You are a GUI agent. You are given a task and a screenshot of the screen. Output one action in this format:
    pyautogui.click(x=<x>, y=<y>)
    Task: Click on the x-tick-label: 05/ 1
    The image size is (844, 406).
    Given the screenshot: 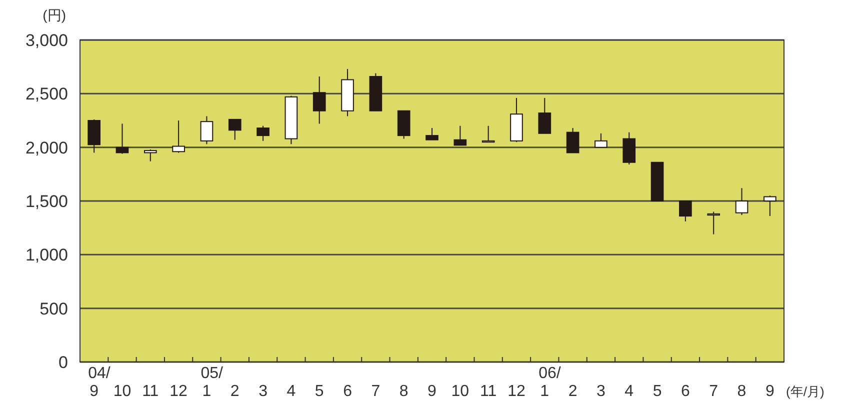 What is the action you would take?
    pyautogui.click(x=212, y=382)
    